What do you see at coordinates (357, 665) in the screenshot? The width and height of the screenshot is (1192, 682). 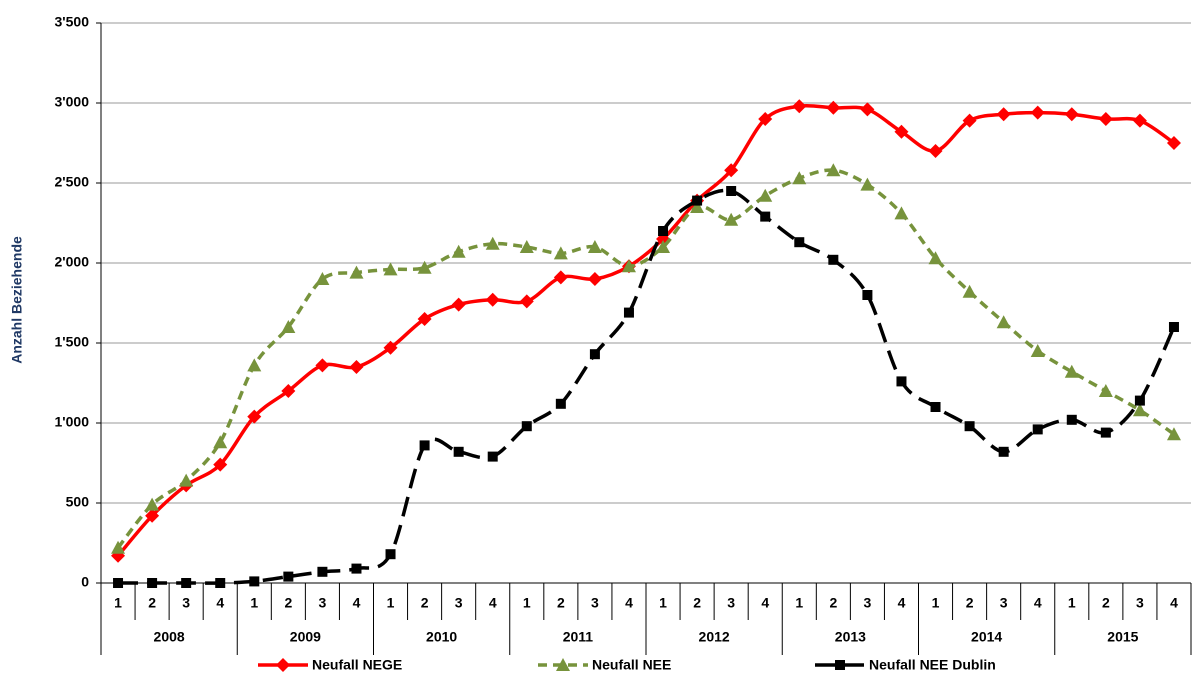 I see `legend-label: Neufall NEGE` at bounding box center [357, 665].